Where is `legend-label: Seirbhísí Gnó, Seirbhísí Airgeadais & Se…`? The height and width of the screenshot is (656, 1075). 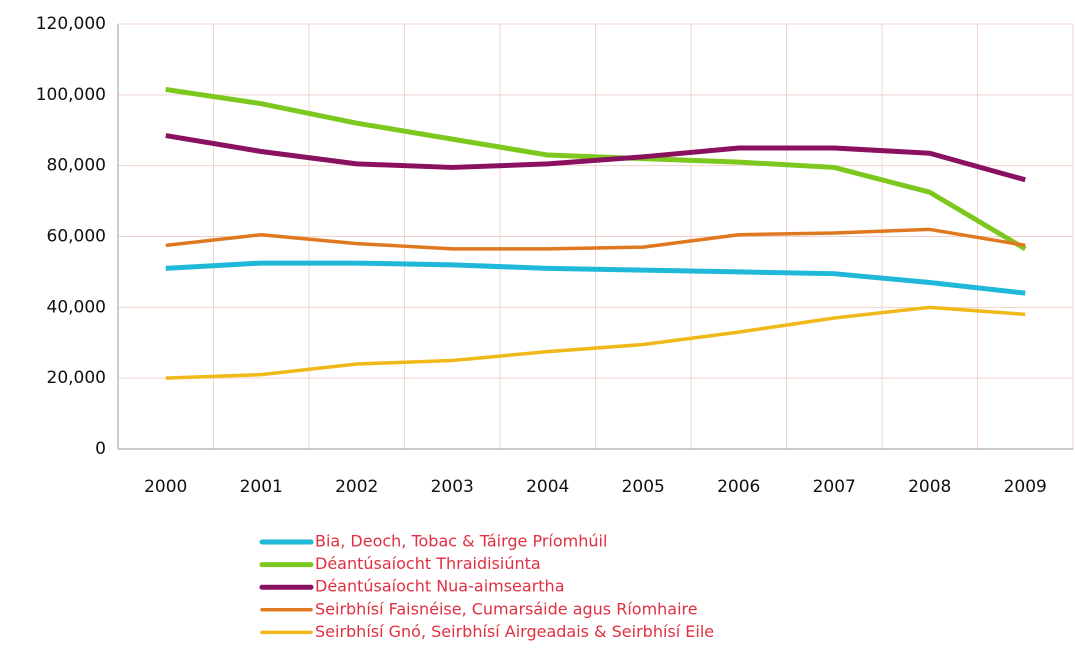
legend-label: Seirbhísí Gnó, Seirbhísí Airgeadais & Se… is located at coordinates (514, 631).